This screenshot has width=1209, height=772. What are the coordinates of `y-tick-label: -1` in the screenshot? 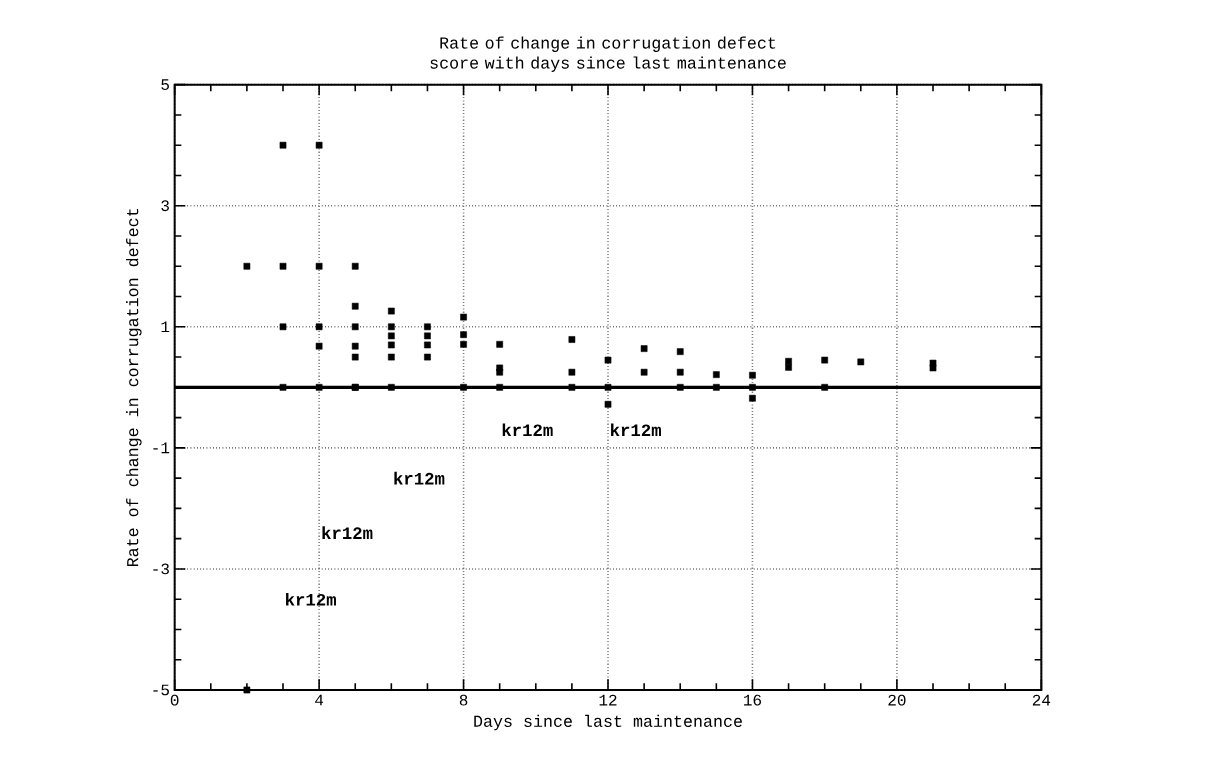 It's located at (161, 448).